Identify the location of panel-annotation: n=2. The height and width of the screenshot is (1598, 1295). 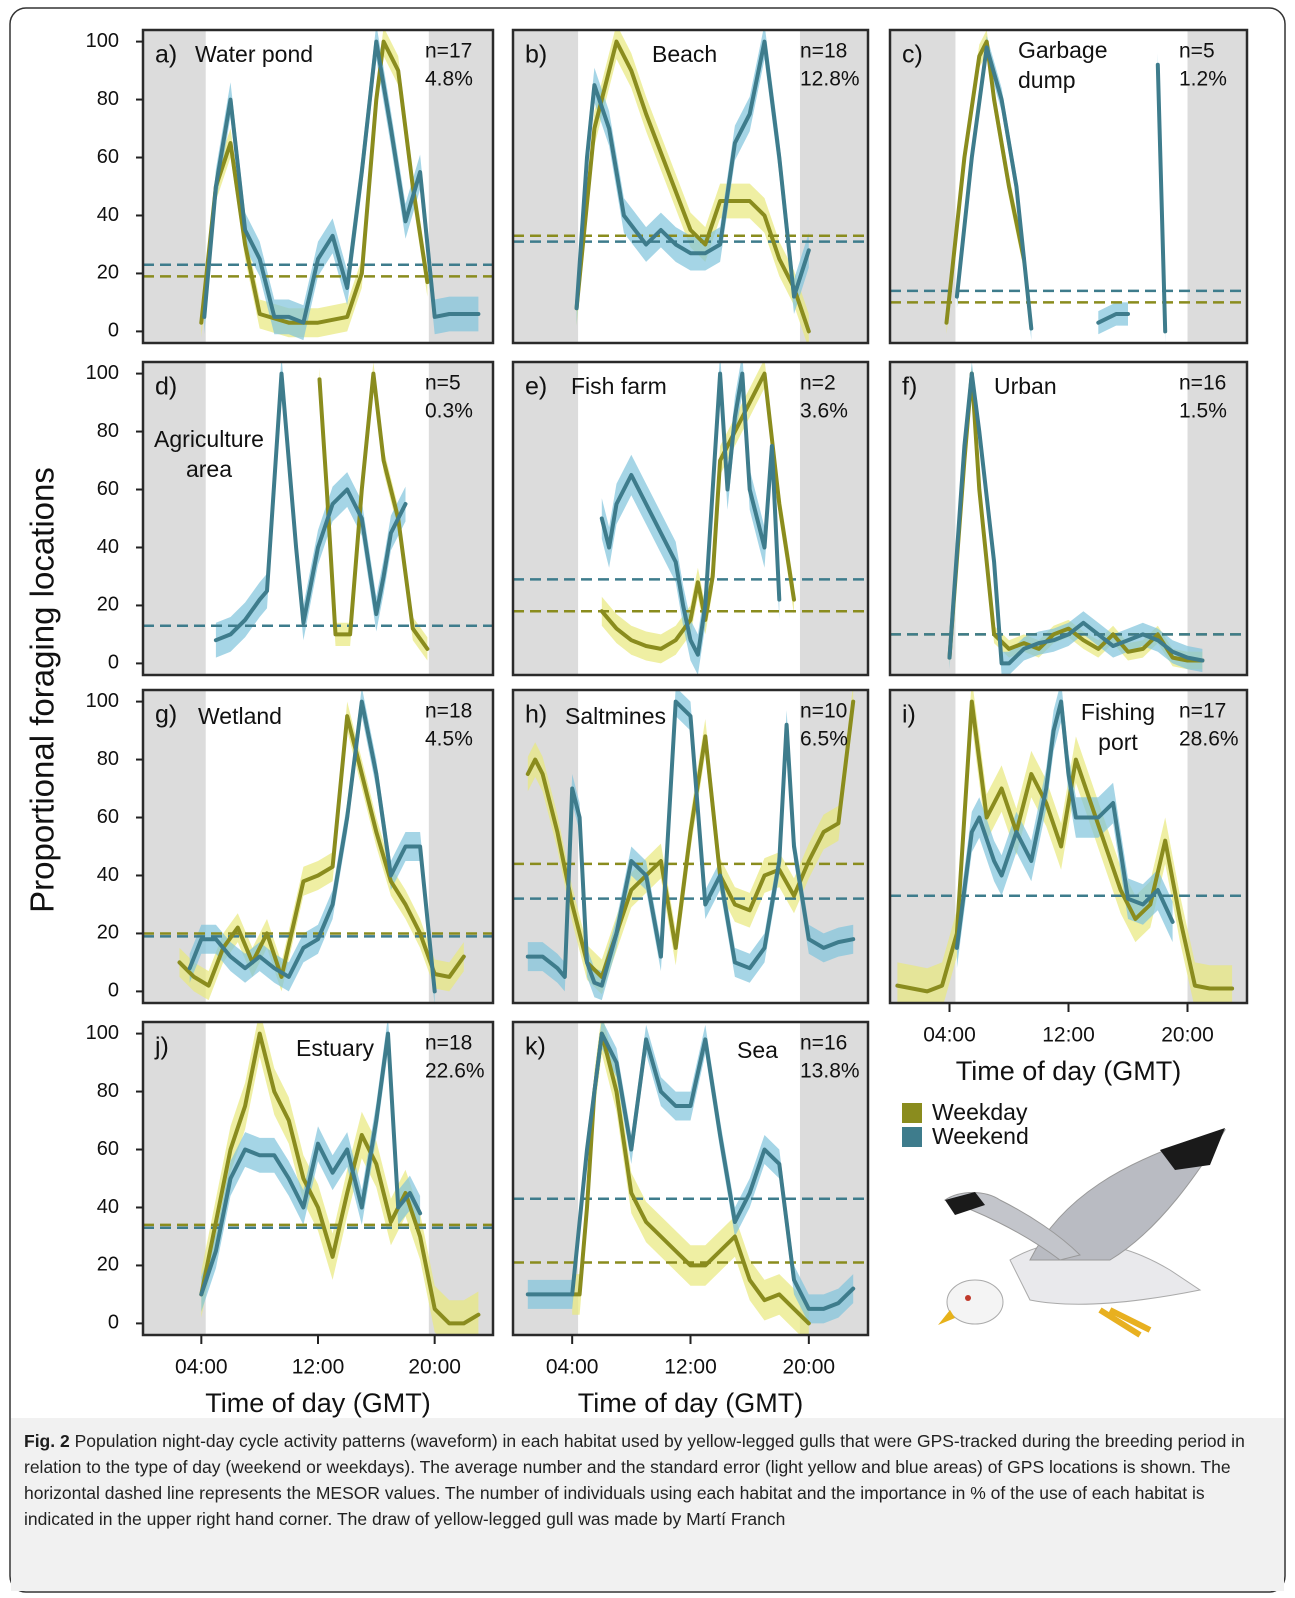
(818, 383).